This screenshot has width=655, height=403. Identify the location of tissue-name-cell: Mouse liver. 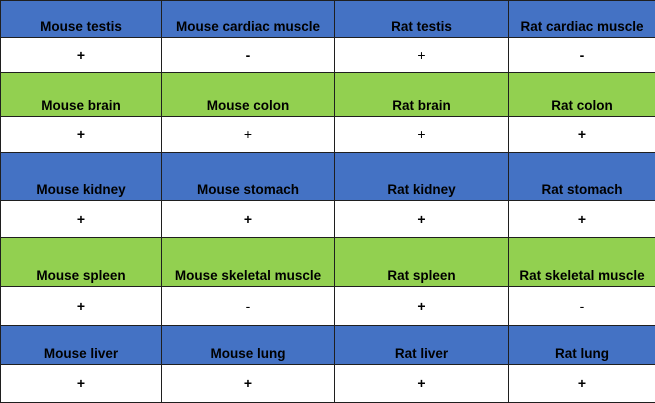
(81, 344).